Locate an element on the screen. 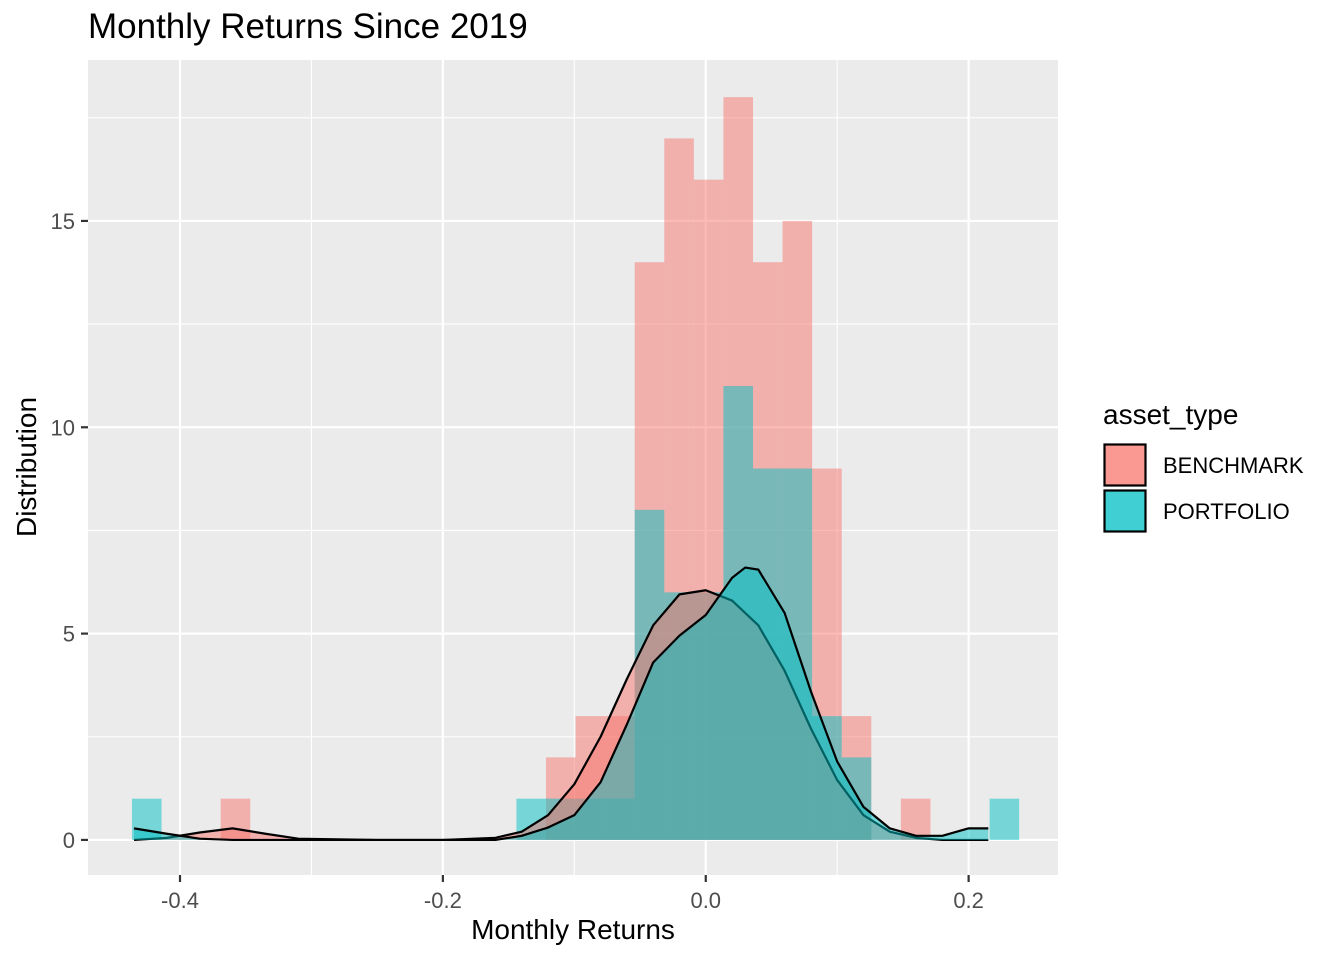  x-tick-label: 0.2 is located at coordinates (968, 900).